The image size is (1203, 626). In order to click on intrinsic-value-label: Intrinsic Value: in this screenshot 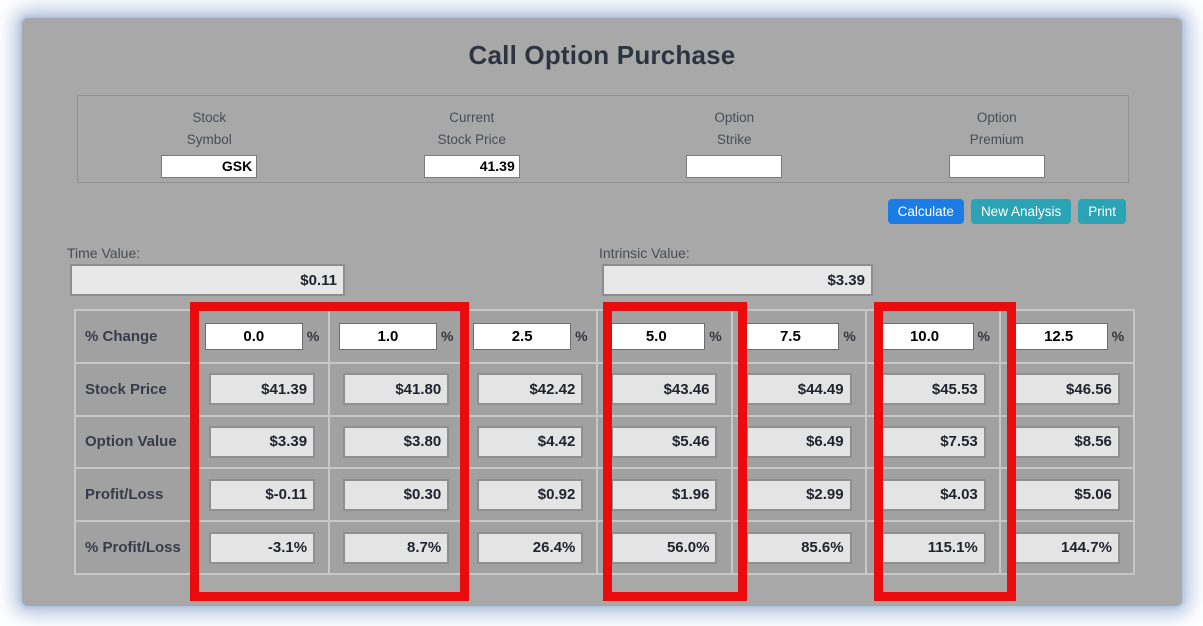, I will do `click(644, 253)`.